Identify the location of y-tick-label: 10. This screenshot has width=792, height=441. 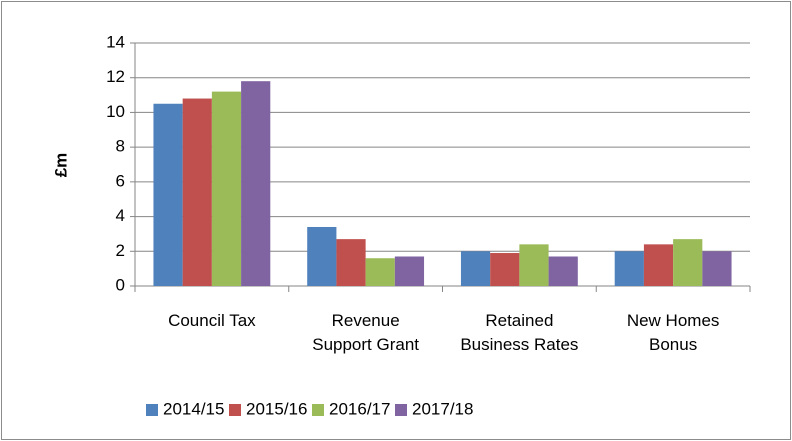
(115, 111).